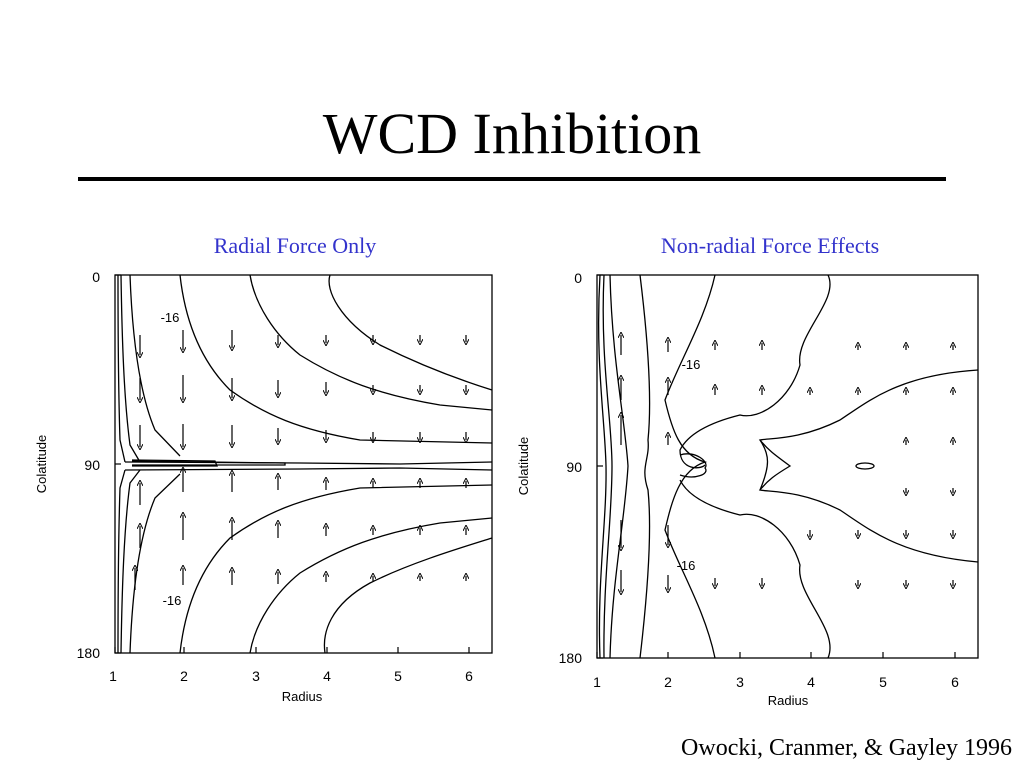 Image resolution: width=1024 pixels, height=768 pixels. Describe the element at coordinates (41, 464) in the screenshot. I see `left-ylabel: Colatitude` at that location.